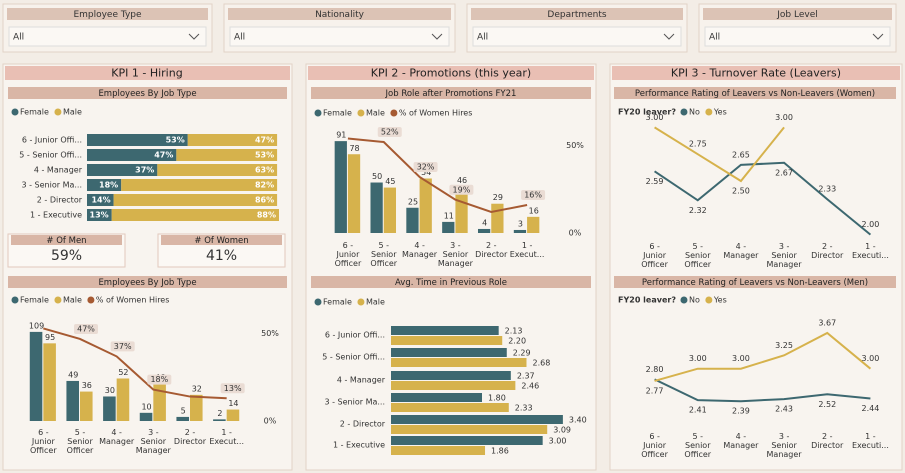 This screenshot has width=905, height=473. I want to click on data-label: 3.09, so click(562, 430).